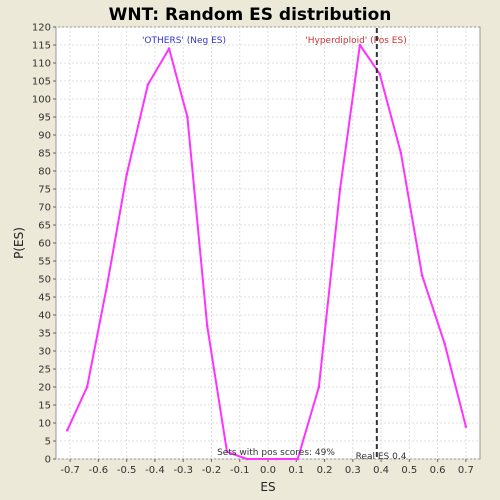 Image resolution: width=500 pixels, height=500 pixels. Describe the element at coordinates (353, 470) in the screenshot. I see `x-tick-label: 0.3` at that location.